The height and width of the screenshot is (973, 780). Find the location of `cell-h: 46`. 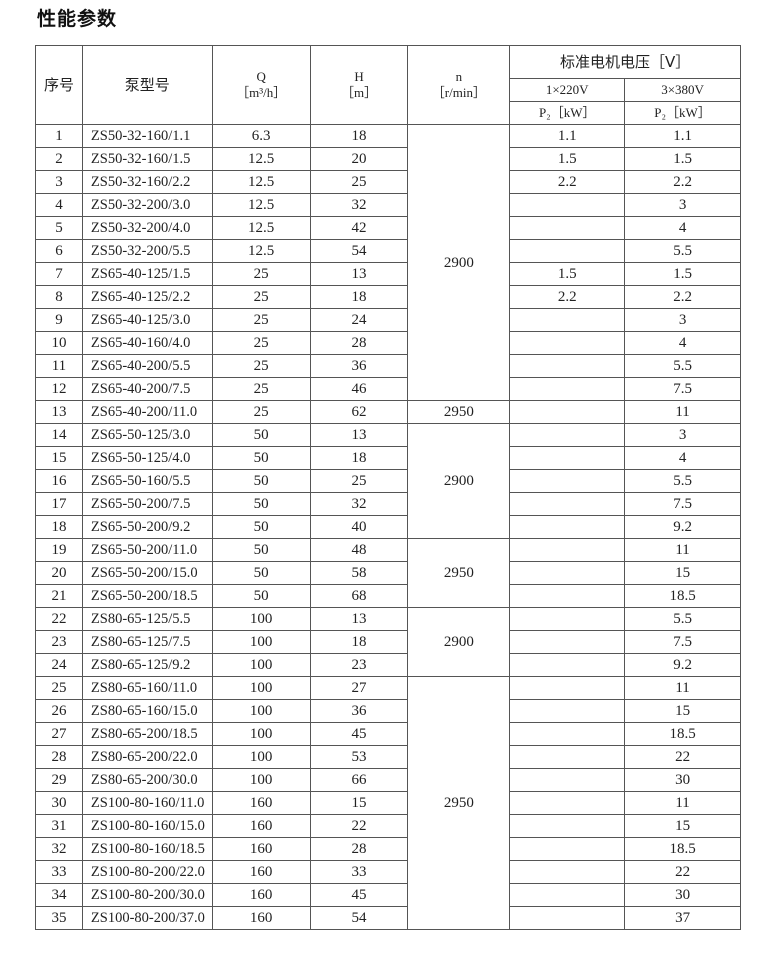

cell-h: 46 is located at coordinates (359, 389).